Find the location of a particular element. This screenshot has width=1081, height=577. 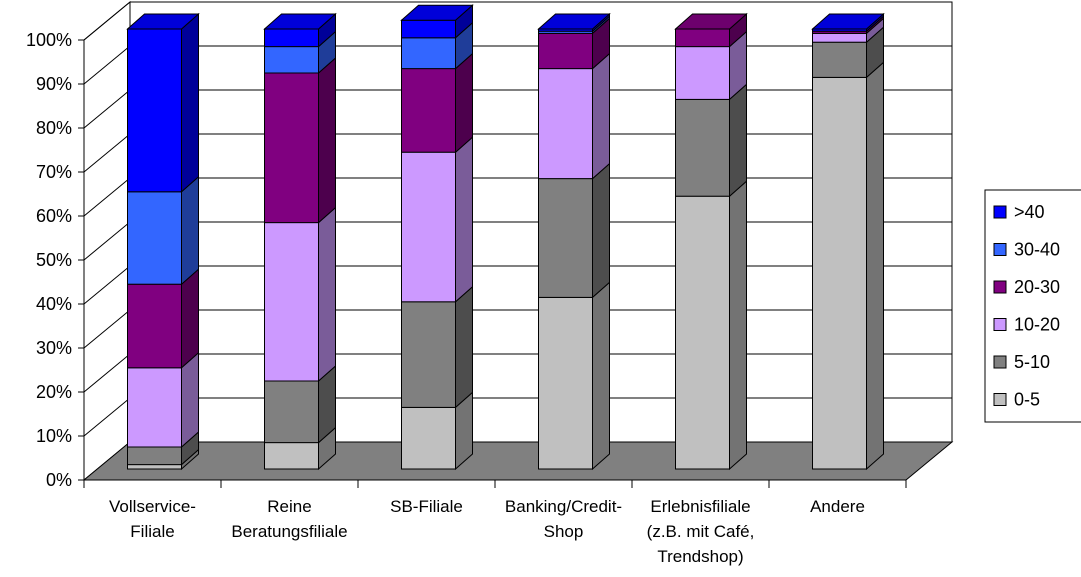

category-label-line: Banking/Credit- is located at coordinates (563, 506).